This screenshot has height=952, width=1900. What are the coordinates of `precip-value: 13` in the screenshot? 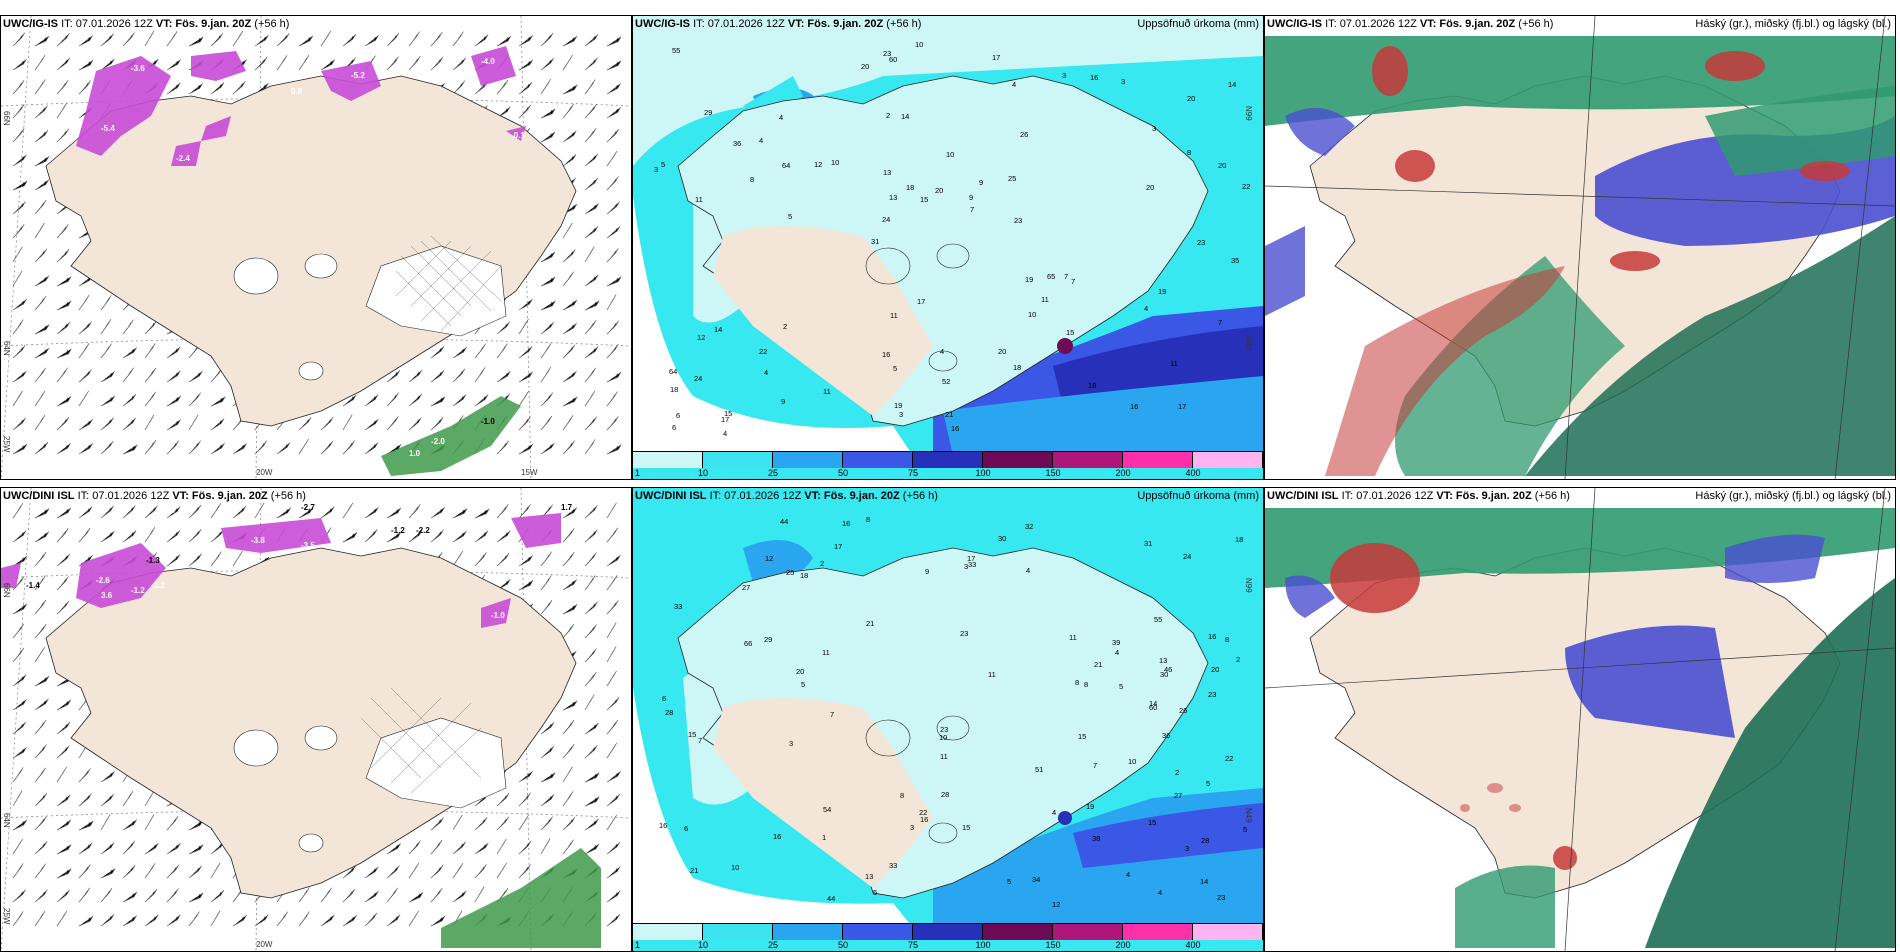 It's located at (887, 172).